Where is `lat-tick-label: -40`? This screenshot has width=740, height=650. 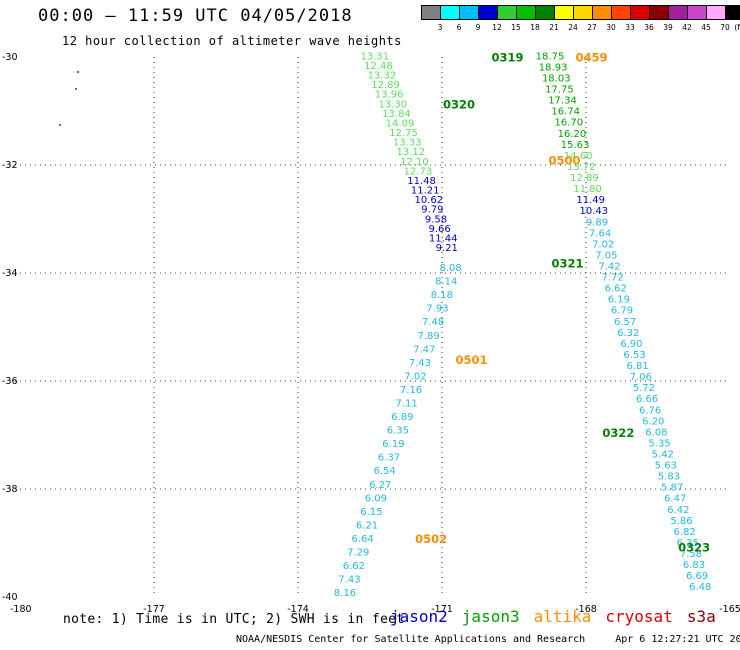
lat-tick-label: -40 is located at coordinates (10, 597).